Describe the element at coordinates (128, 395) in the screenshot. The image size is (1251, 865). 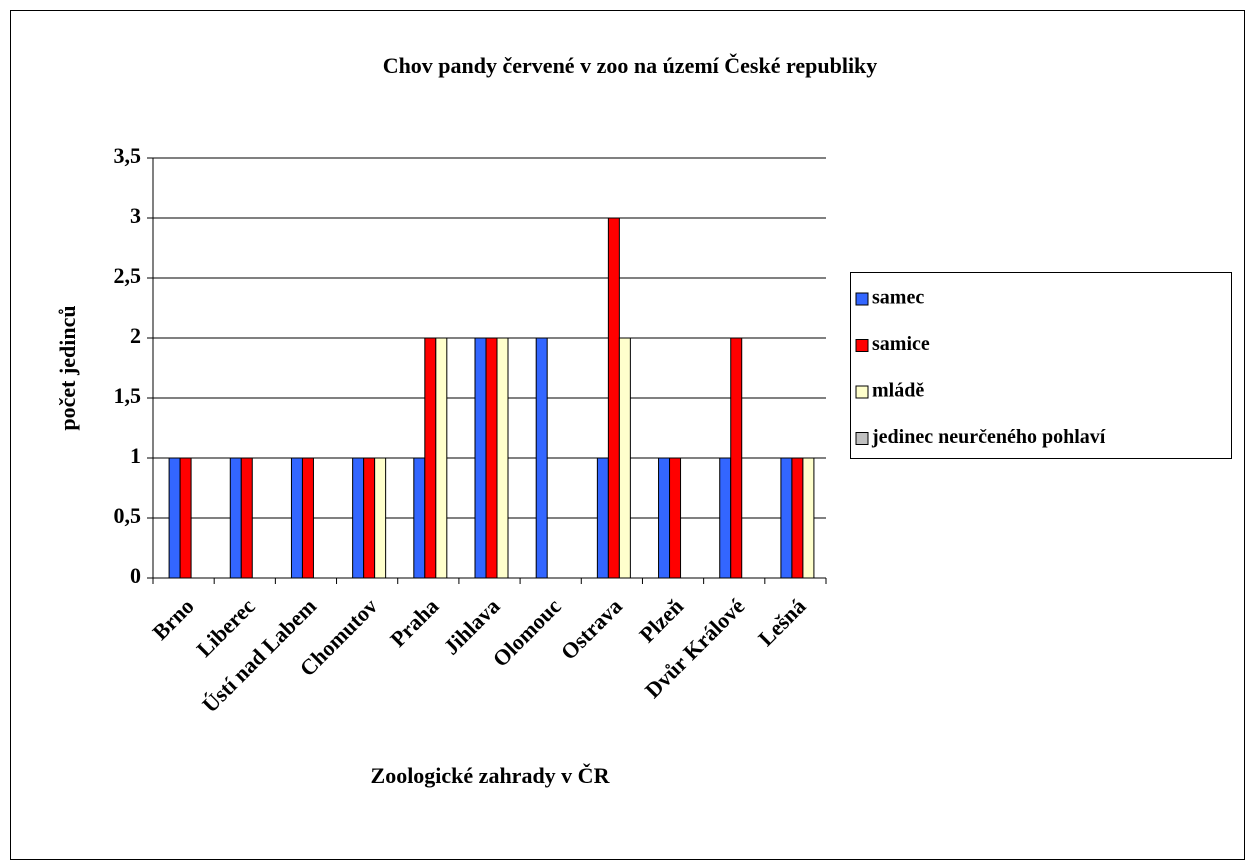
I see `y-tick-label: 1,5` at that location.